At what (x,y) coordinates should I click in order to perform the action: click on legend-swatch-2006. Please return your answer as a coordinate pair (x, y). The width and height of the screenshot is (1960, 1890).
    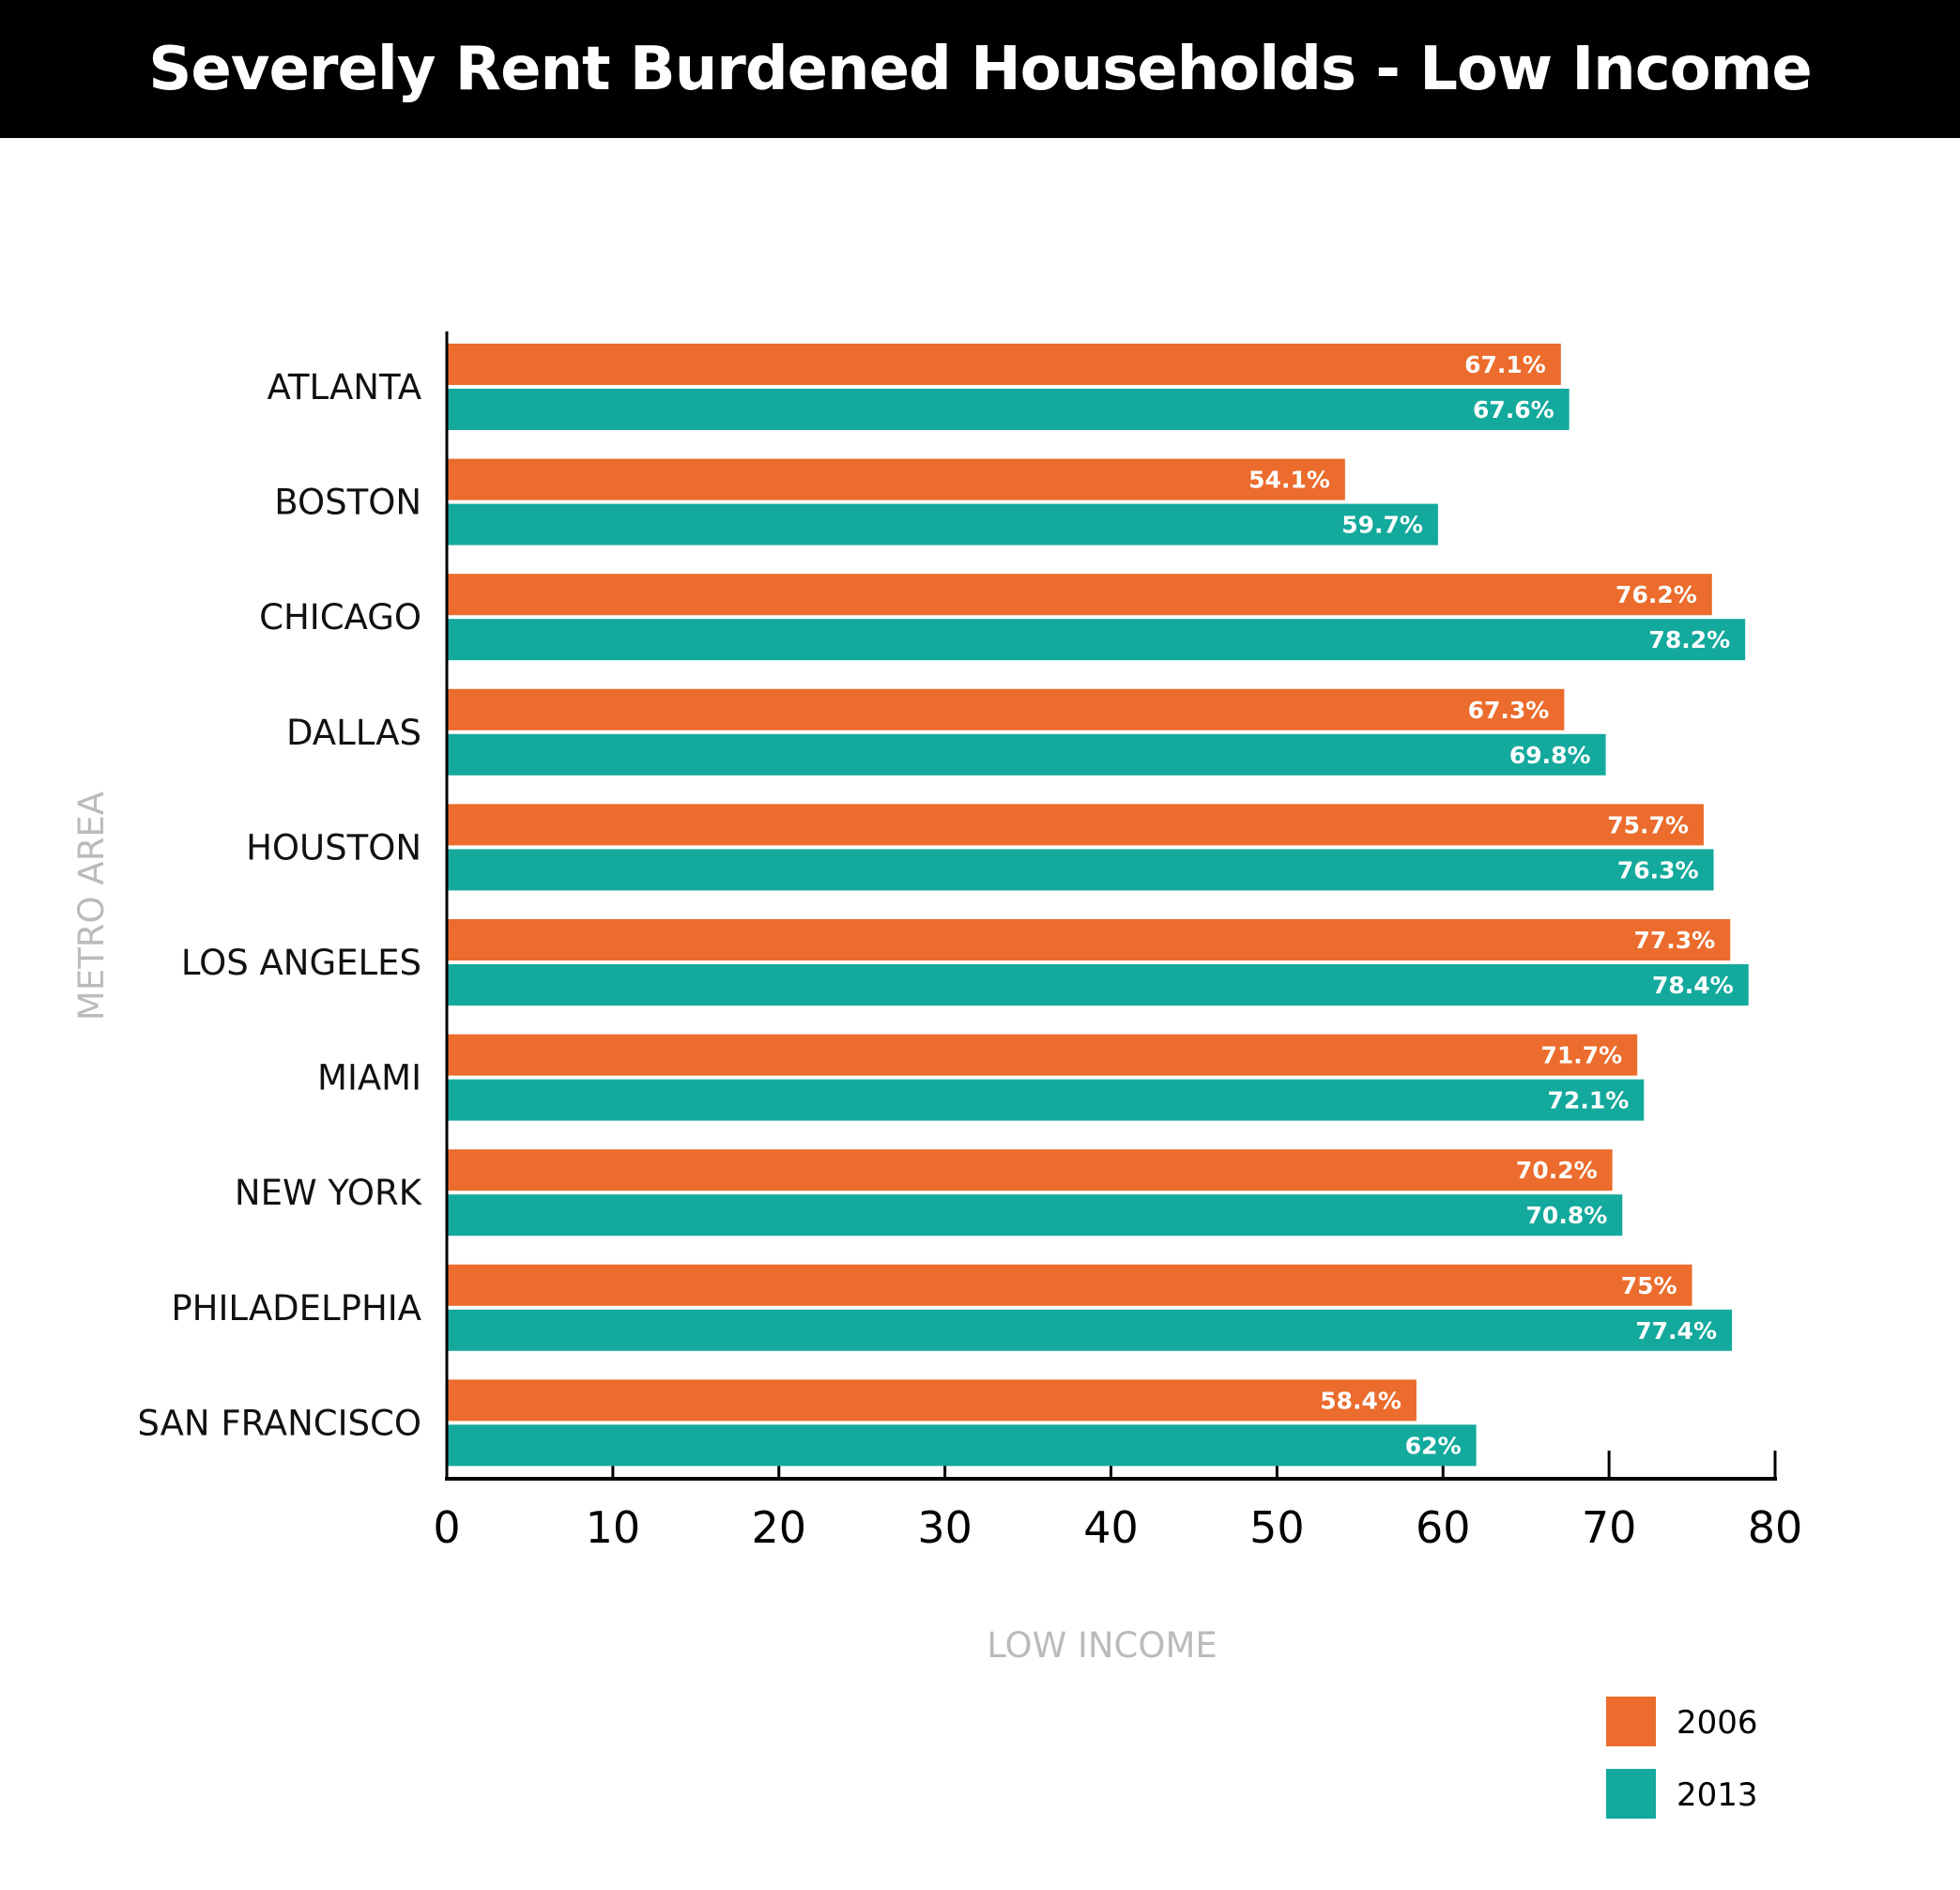
    Looking at the image, I should click on (1631, 1721).